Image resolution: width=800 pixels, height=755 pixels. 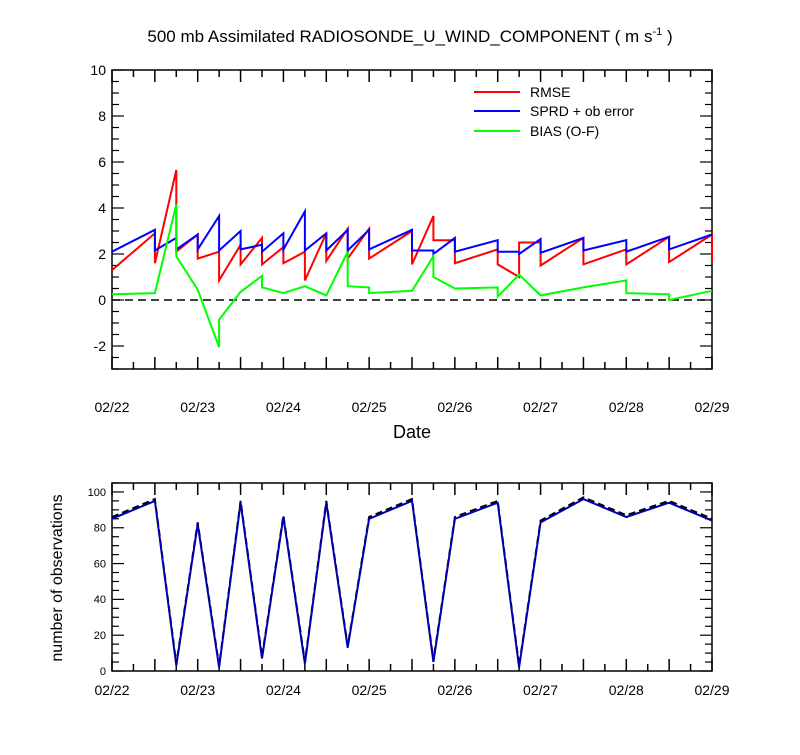 What do you see at coordinates (100, 600) in the screenshot?
I see `bottom-y-tick-label: 40` at bounding box center [100, 600].